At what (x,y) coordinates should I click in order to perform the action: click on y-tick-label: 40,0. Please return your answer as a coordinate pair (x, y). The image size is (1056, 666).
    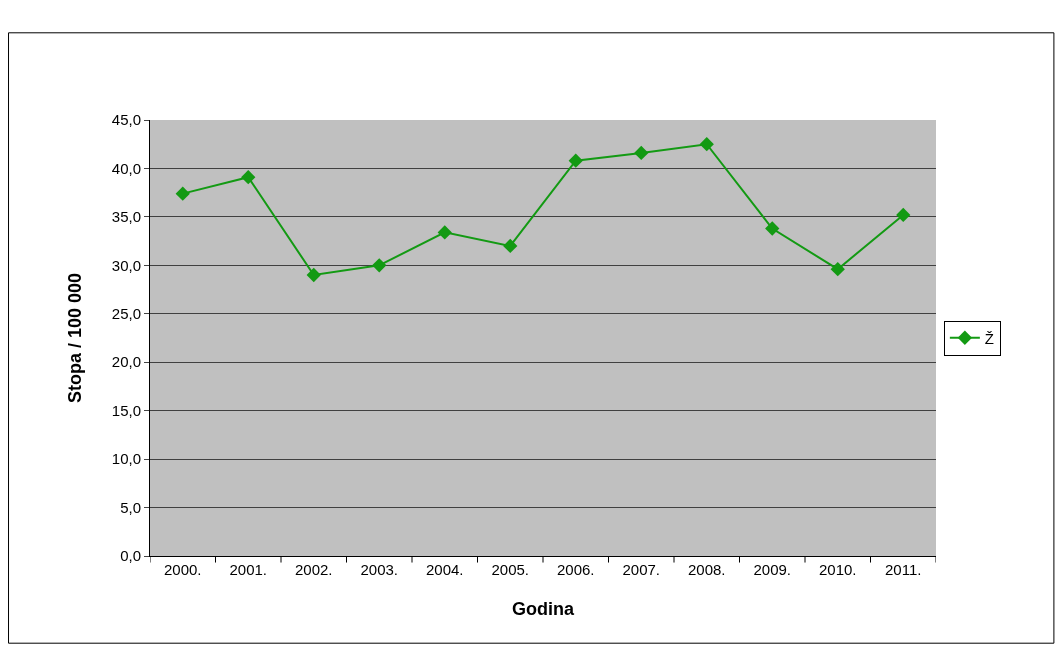
    Looking at the image, I should click on (126, 168).